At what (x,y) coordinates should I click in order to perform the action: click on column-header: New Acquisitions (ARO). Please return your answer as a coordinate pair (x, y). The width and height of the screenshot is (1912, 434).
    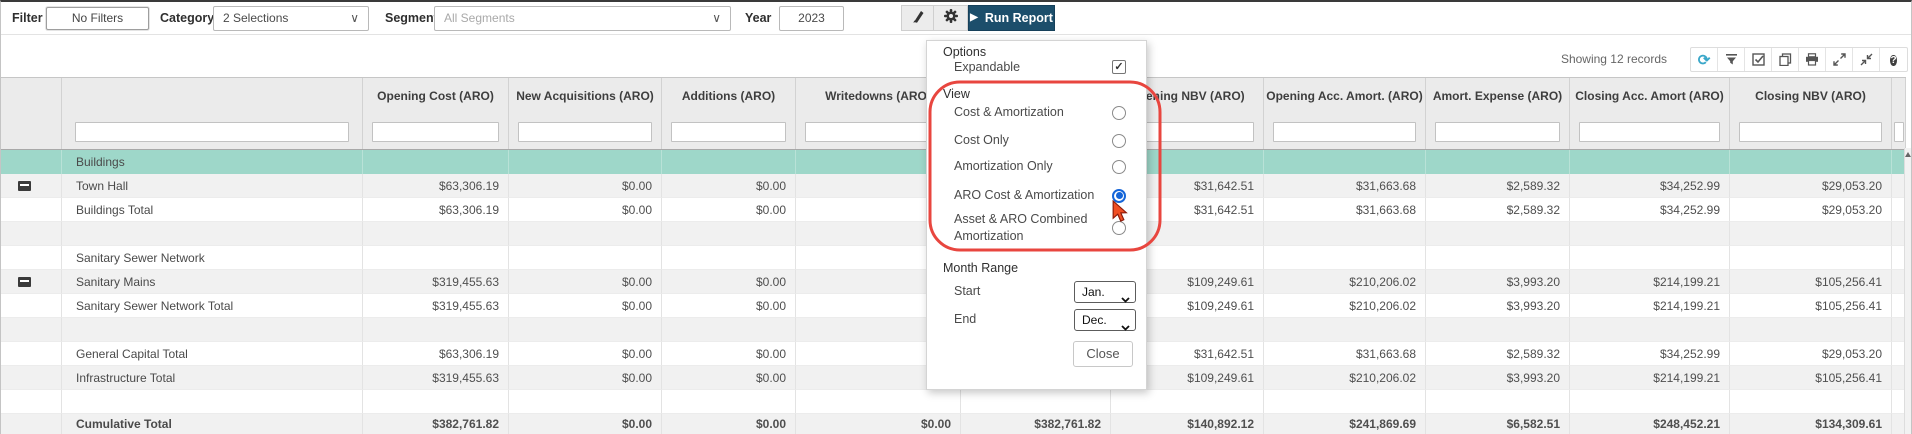
    Looking at the image, I should click on (585, 96).